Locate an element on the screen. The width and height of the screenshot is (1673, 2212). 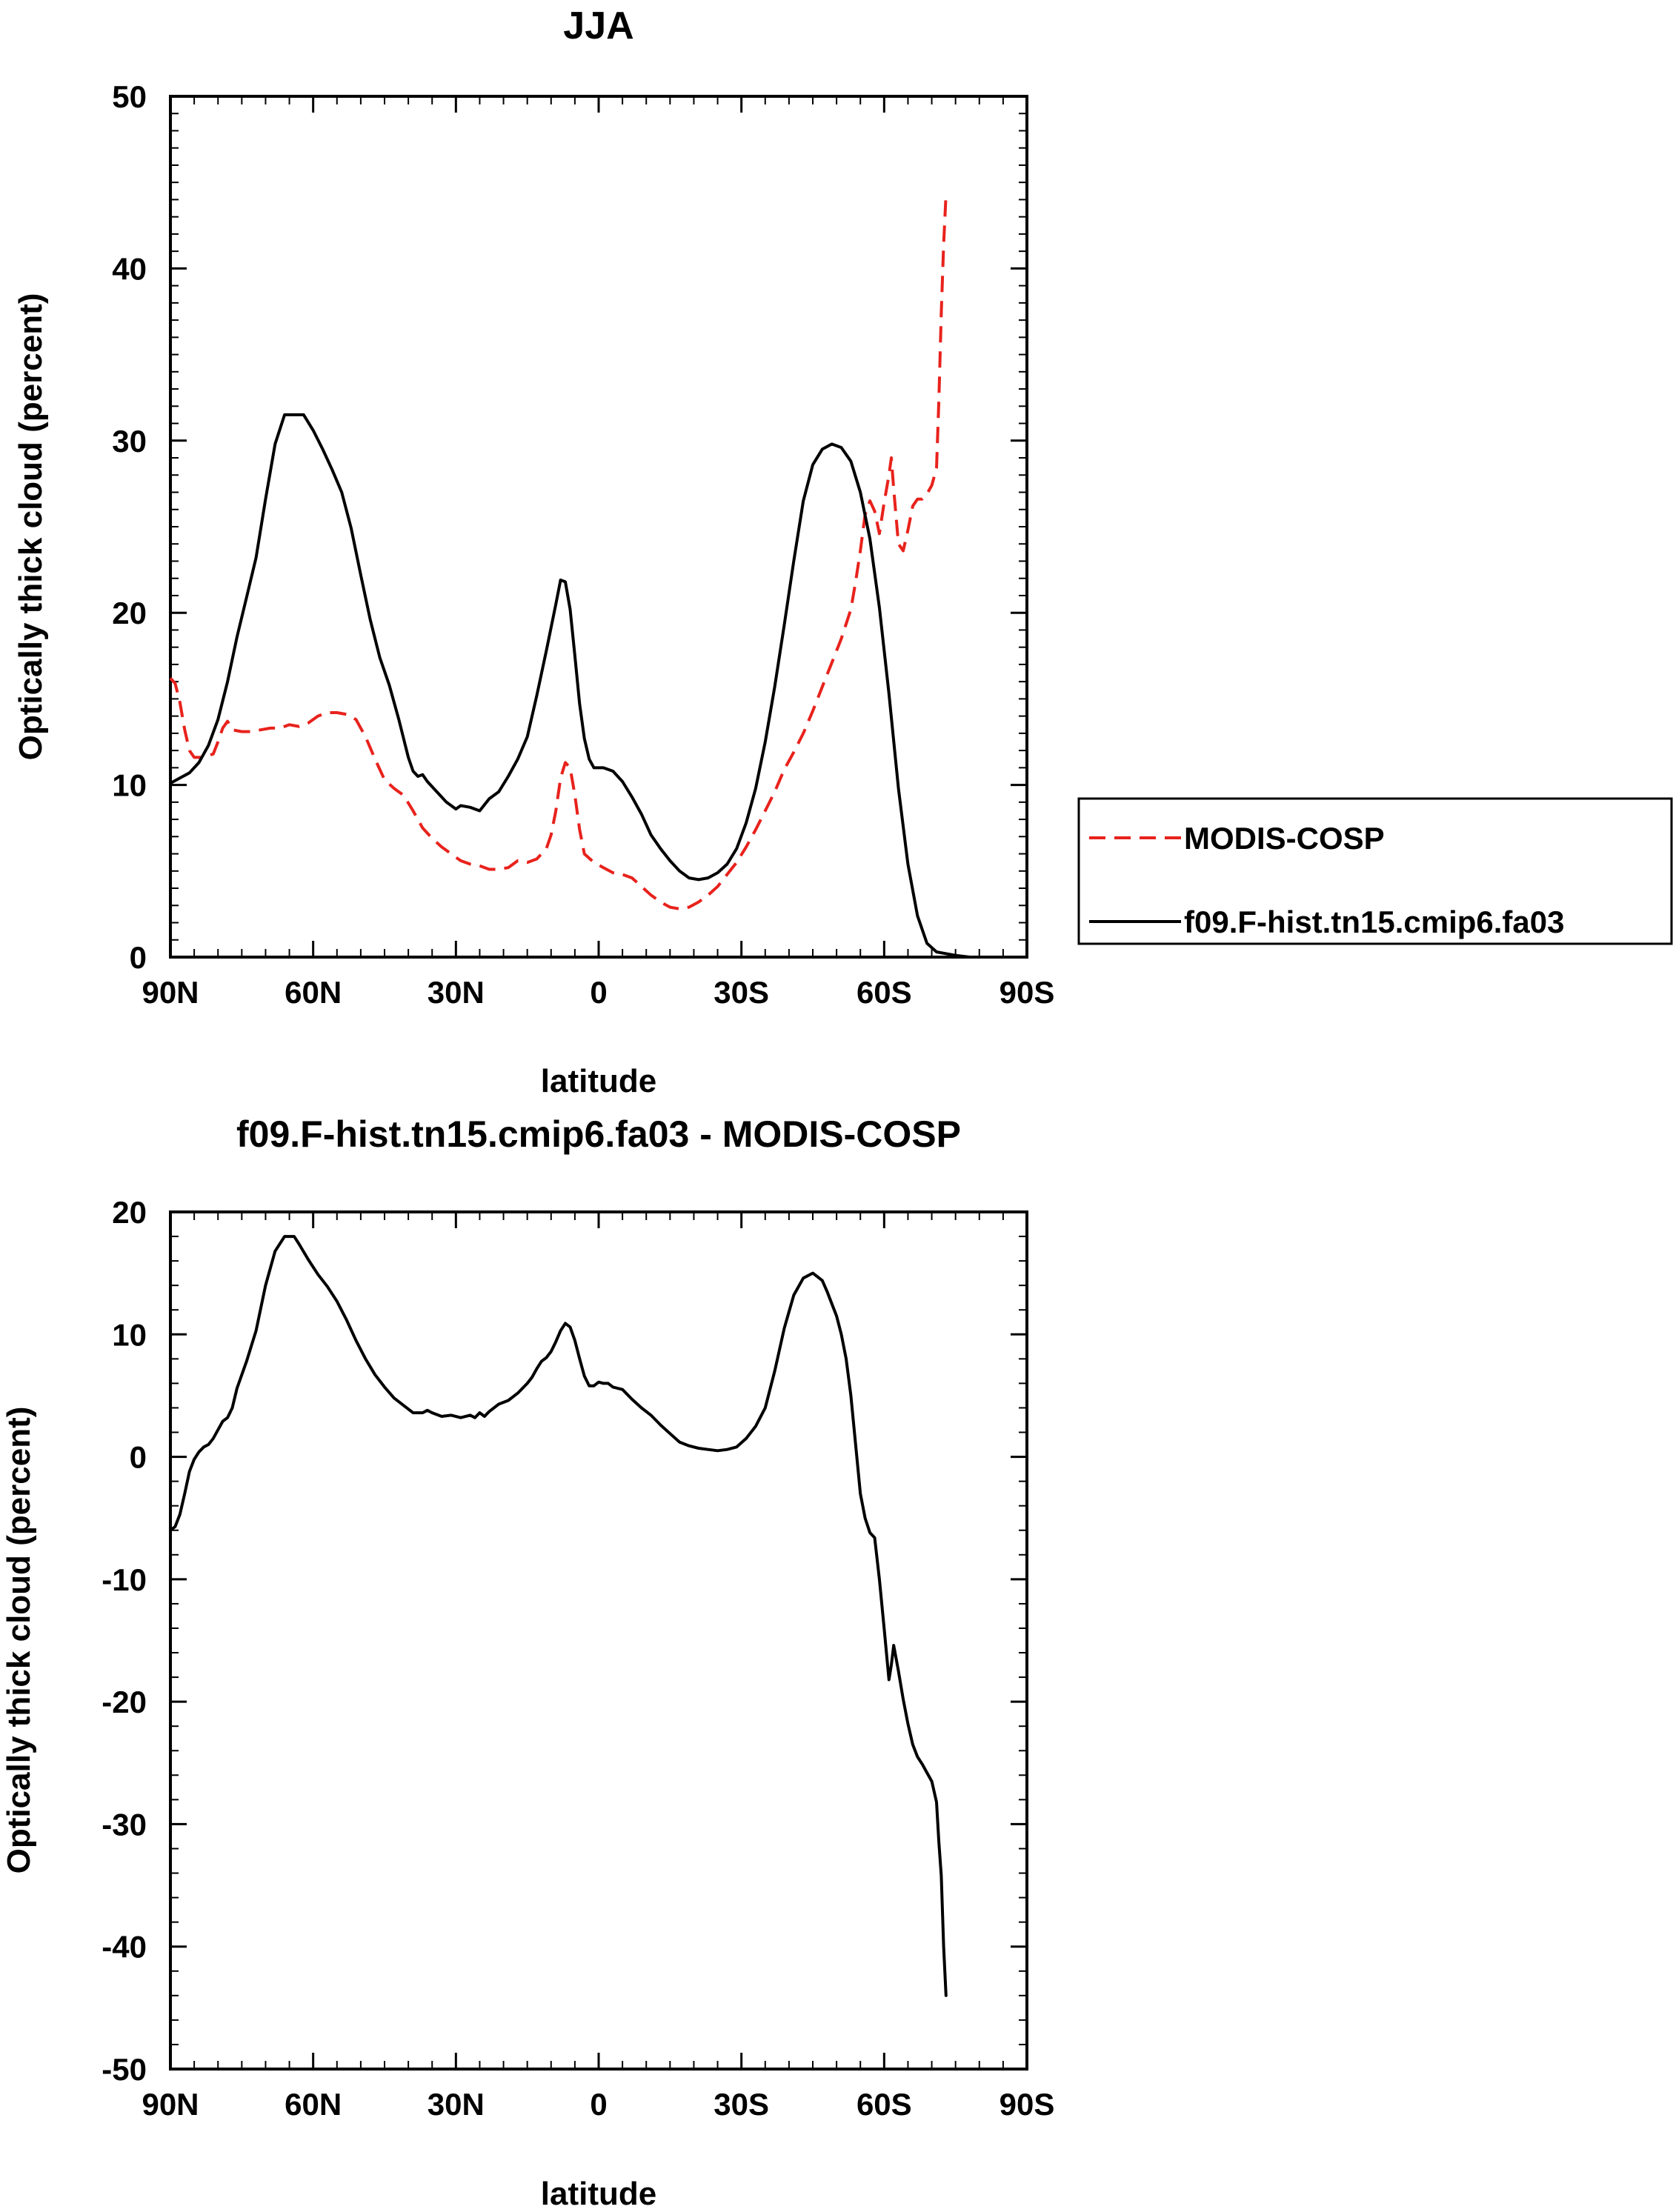
y-tick-label: -50 is located at coordinates (124, 2069).